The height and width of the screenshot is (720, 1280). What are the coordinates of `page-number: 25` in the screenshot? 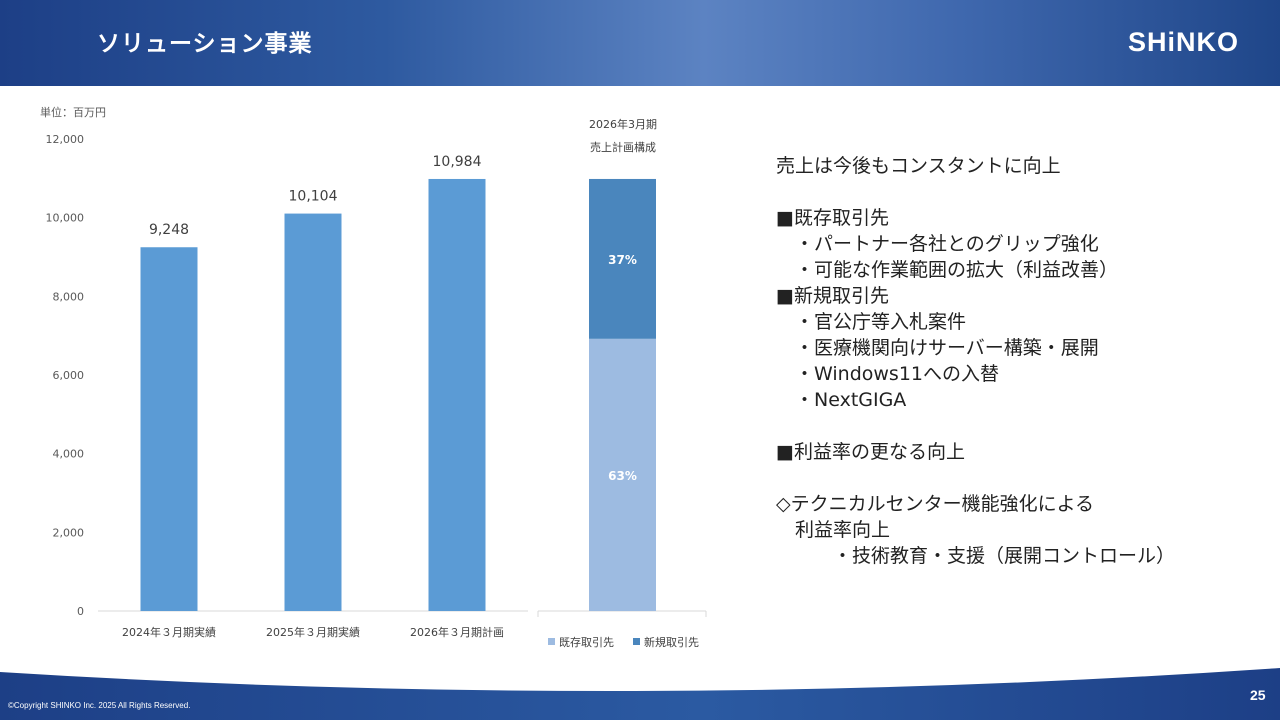 It's located at (1258, 695).